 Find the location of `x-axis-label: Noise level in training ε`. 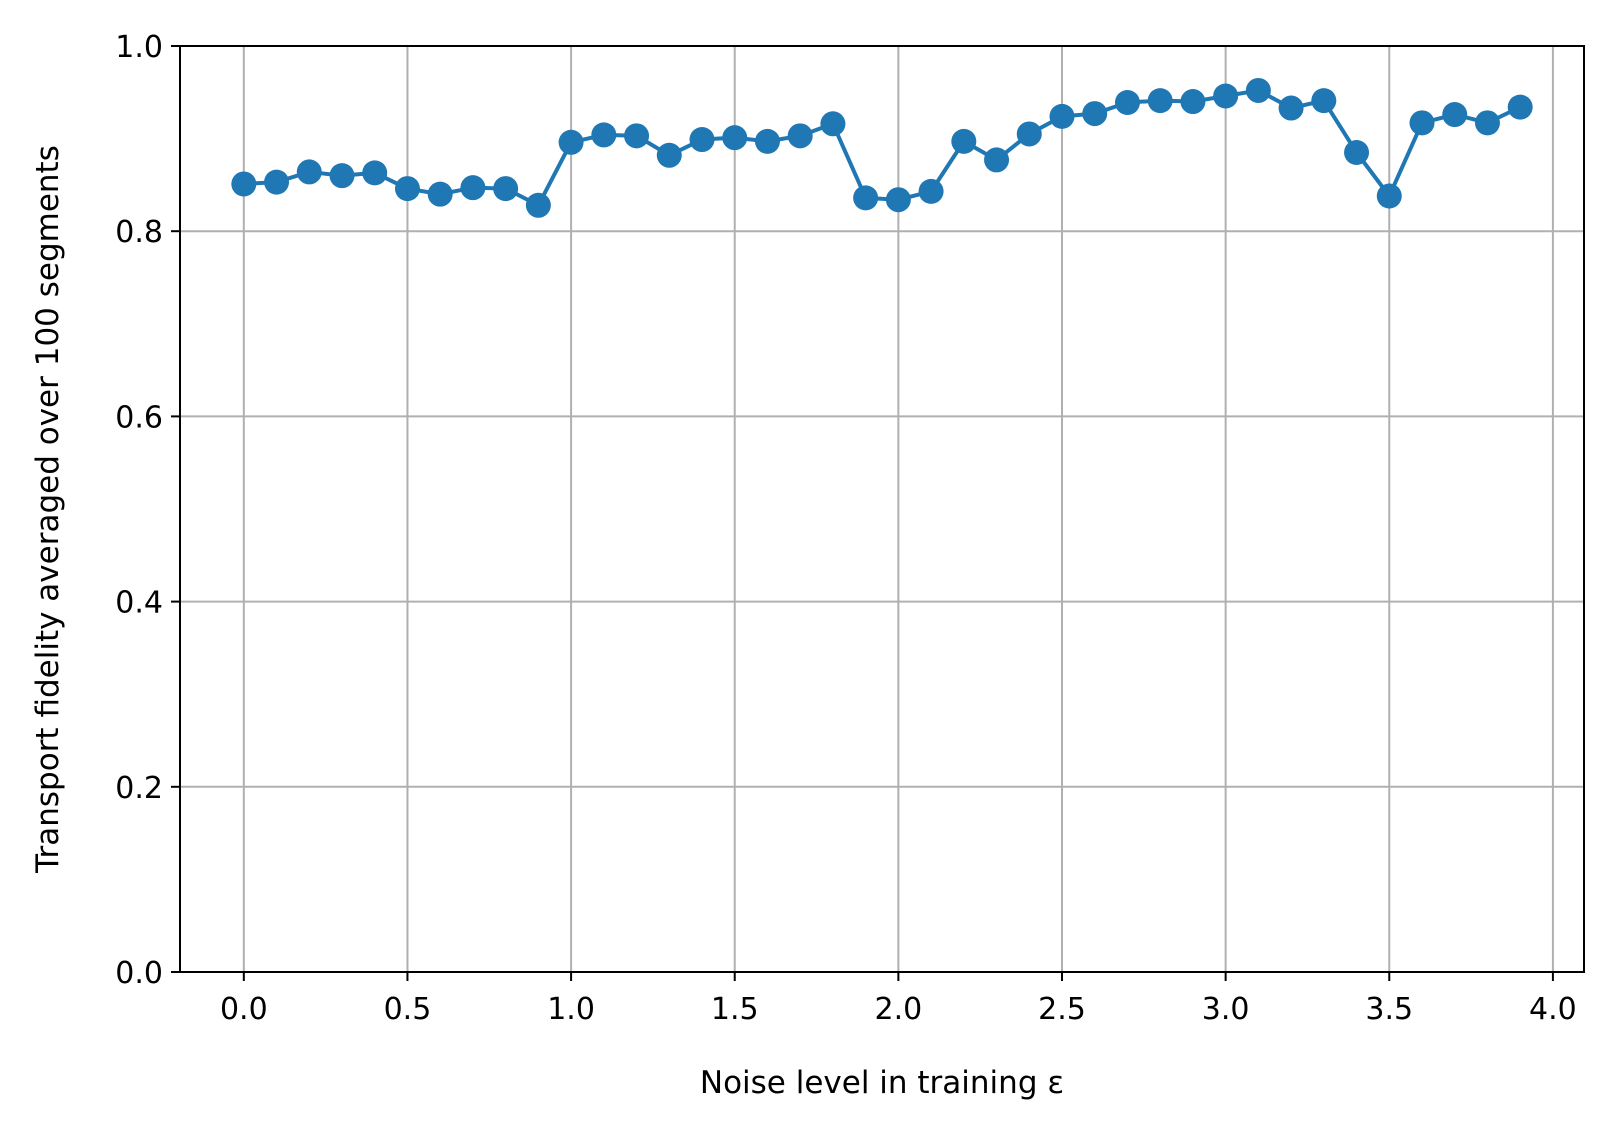

x-axis-label: Noise level in training ε is located at coordinates (882, 1083).